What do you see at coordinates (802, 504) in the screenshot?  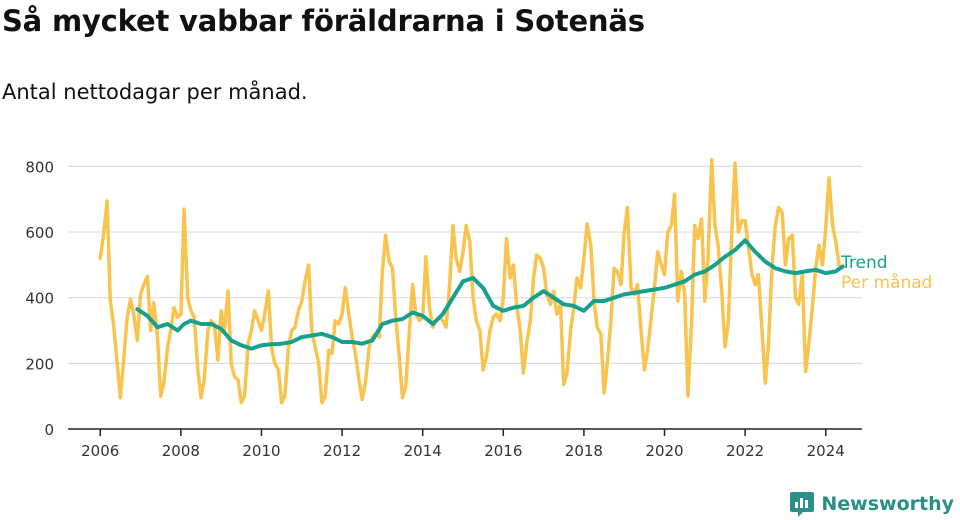 I see `newsworthy-chart-icon` at bounding box center [802, 504].